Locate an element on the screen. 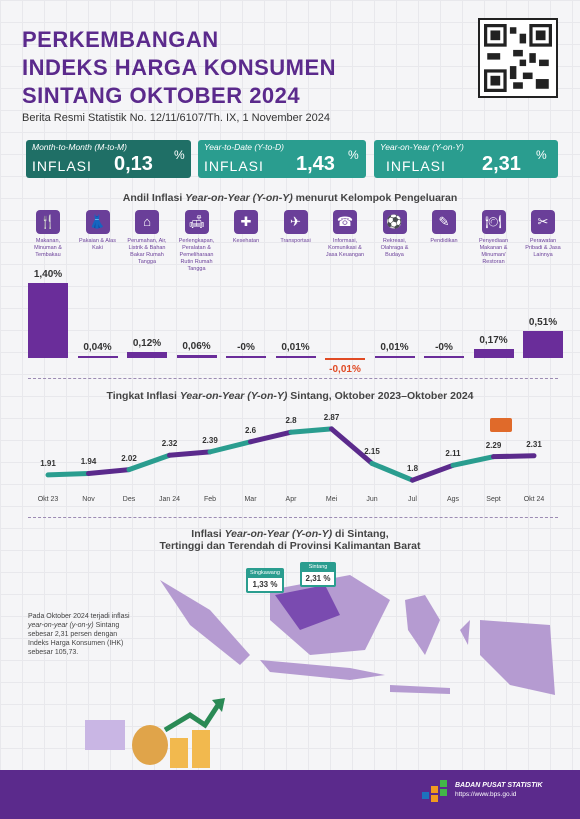 Image resolution: width=580 pixels, height=819 pixels. category-icon-3: 🛋 is located at coordinates (196, 222).